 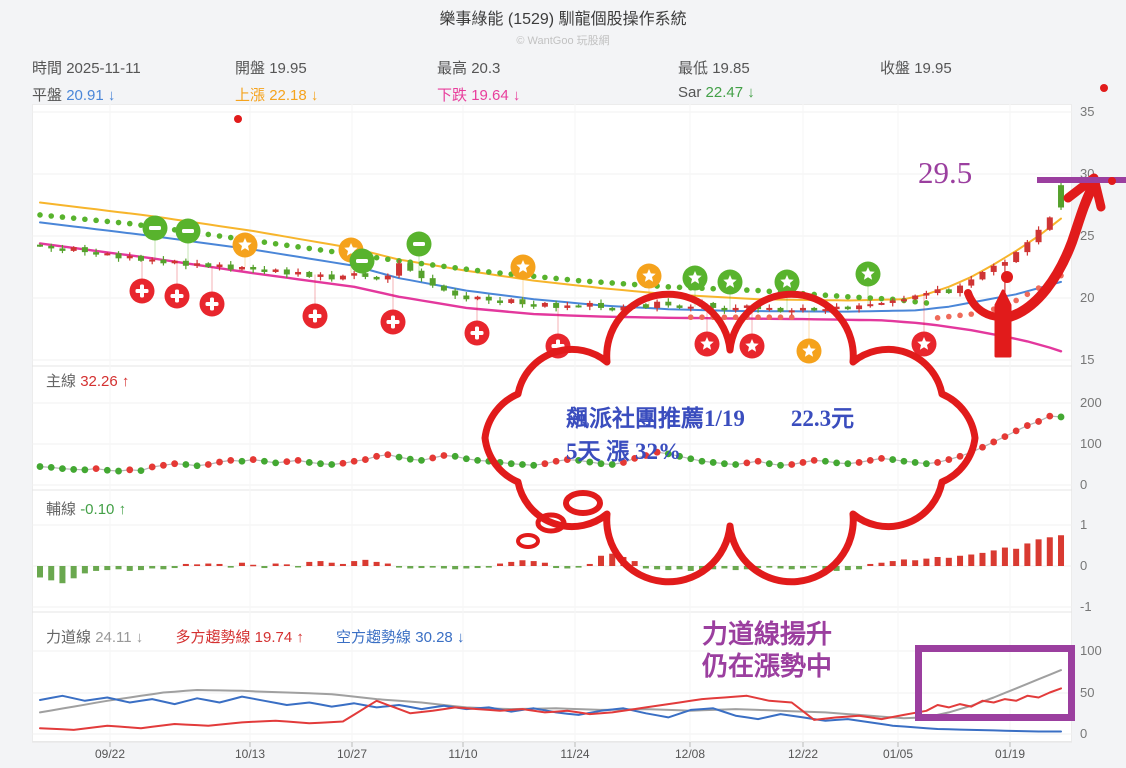 What do you see at coordinates (710, 418) in the screenshot?
I see `cloud-annotation-line1: 飆派社團推薦1/19 22.3元` at bounding box center [710, 418].